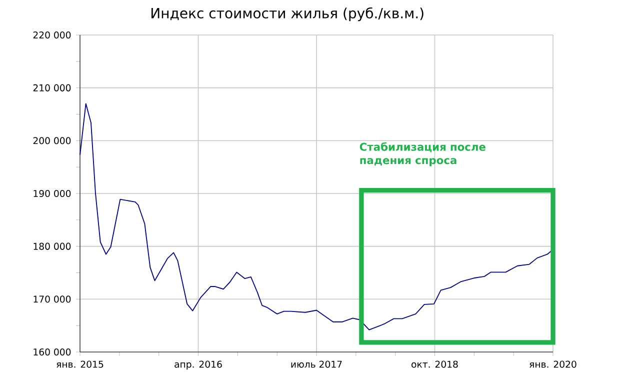 The height and width of the screenshot is (374, 628). I want to click on x-tick-label: янв. 2020, so click(553, 364).